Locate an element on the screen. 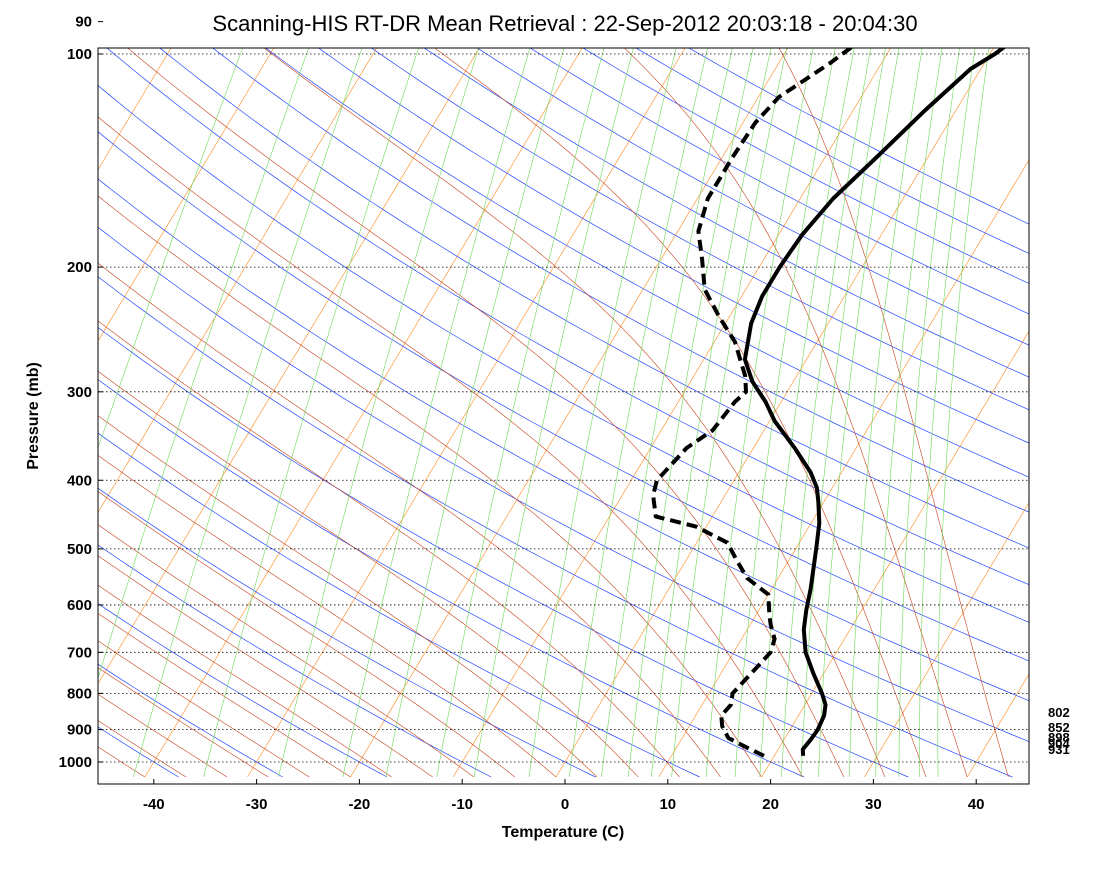 The width and height of the screenshot is (1111, 869). y-tick-label: 300 is located at coordinates (79, 392).